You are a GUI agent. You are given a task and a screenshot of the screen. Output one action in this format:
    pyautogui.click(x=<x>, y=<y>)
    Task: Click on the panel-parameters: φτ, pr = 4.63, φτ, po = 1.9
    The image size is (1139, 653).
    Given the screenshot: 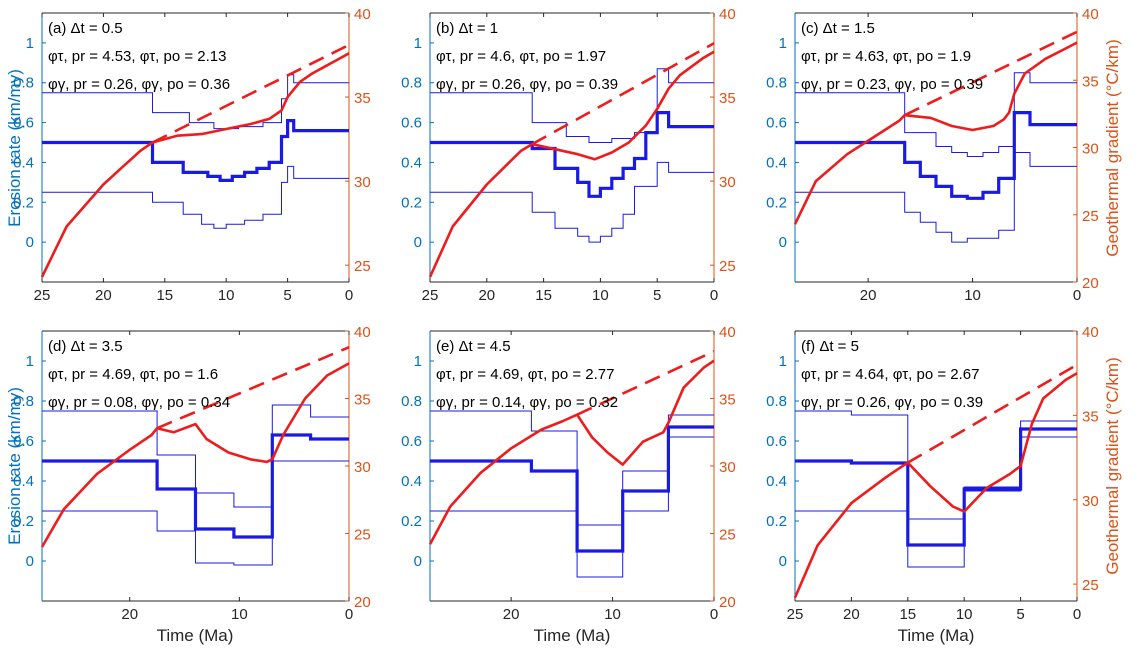 What is the action you would take?
    pyautogui.click(x=886, y=56)
    